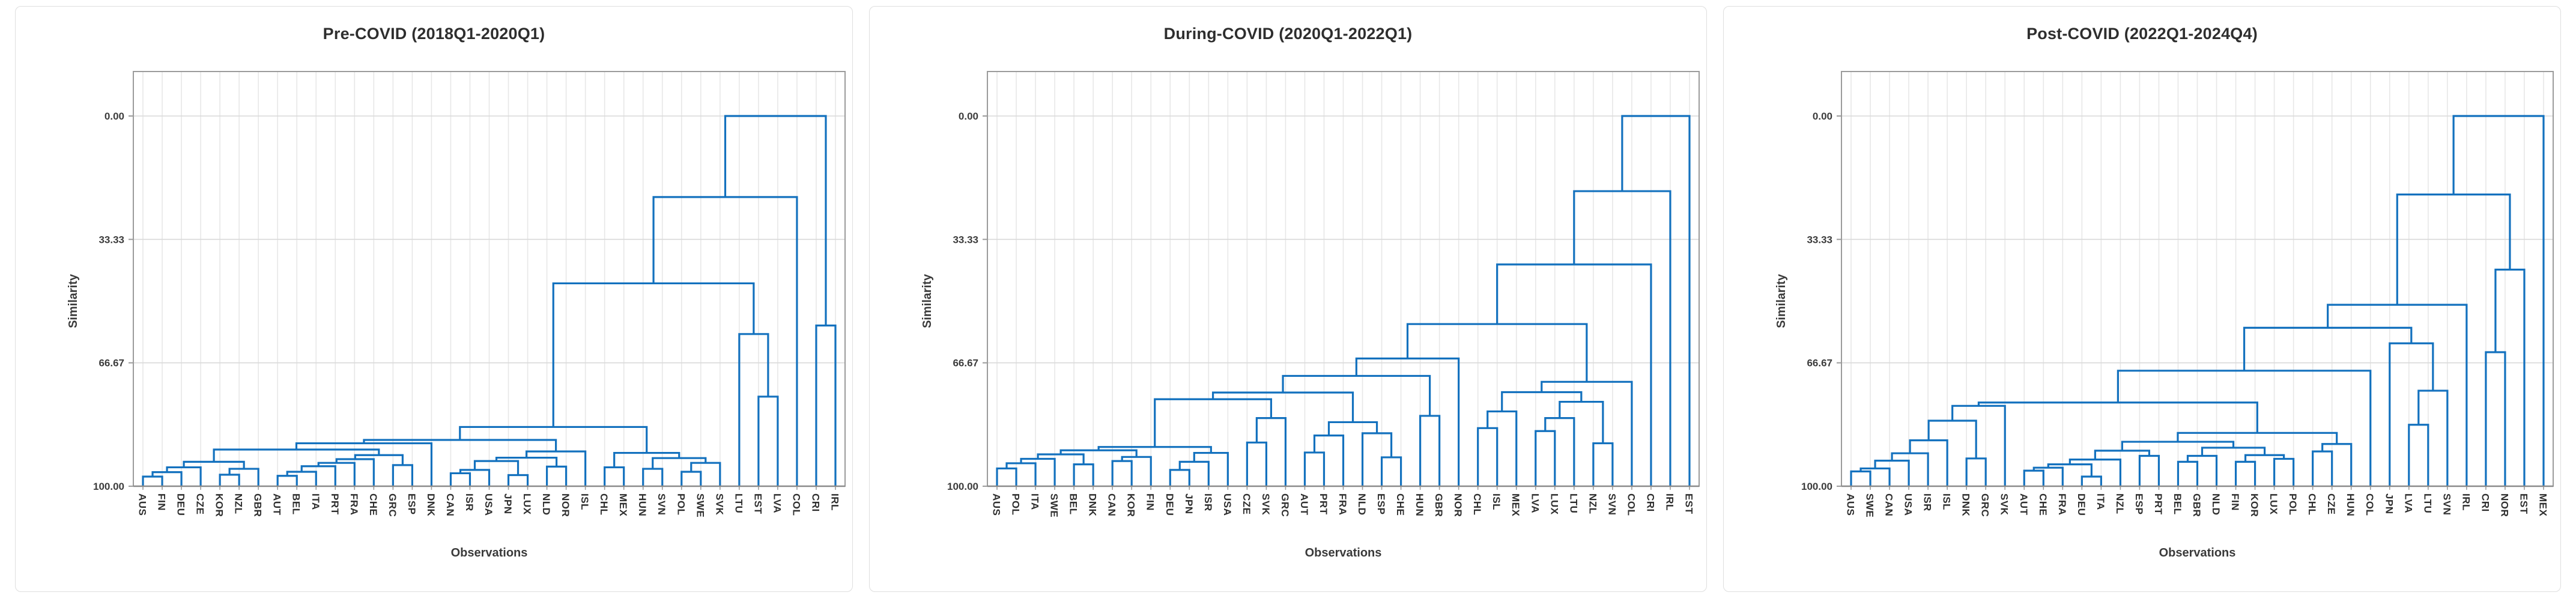 This screenshot has height=601, width=2576. Describe the element at coordinates (2043, 504) in the screenshot. I see `x-axis-leaf-label: CHE` at that location.